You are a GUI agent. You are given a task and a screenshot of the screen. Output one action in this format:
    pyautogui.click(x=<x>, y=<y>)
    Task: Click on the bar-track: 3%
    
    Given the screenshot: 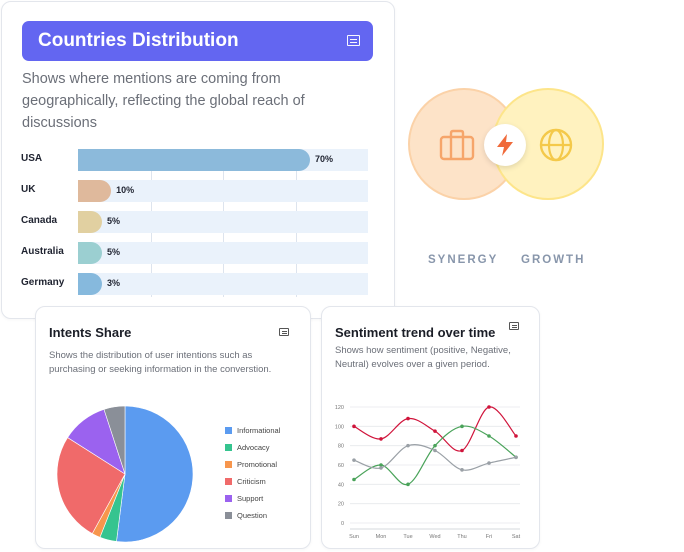 What is the action you would take?
    pyautogui.click(x=223, y=284)
    